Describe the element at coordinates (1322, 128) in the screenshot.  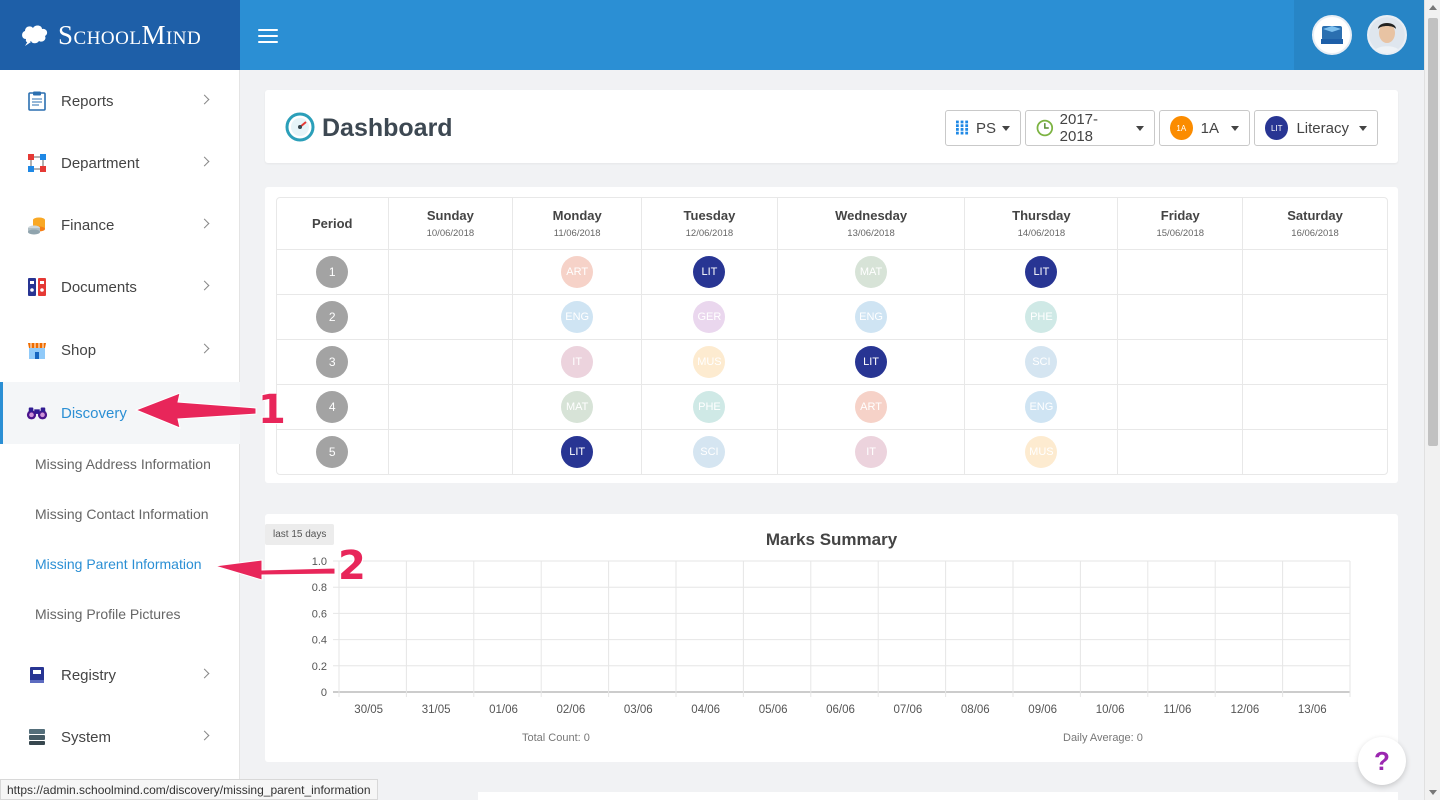
I see `subject-dropdown-label: Literacy` at that location.